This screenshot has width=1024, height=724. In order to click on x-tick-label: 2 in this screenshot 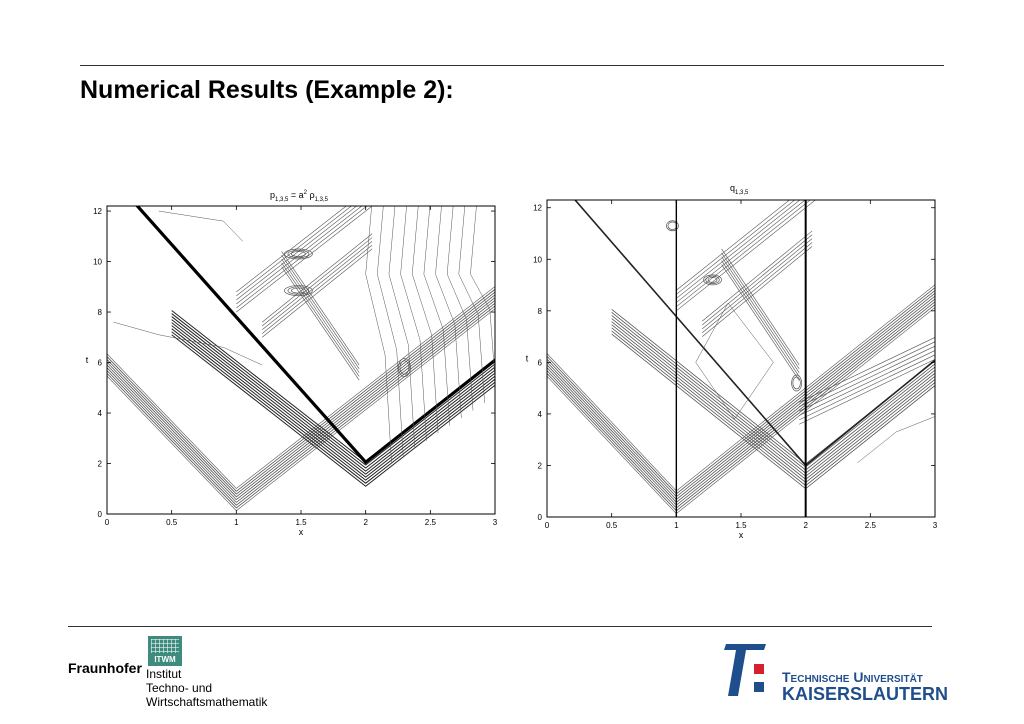, I will do `click(365, 522)`.